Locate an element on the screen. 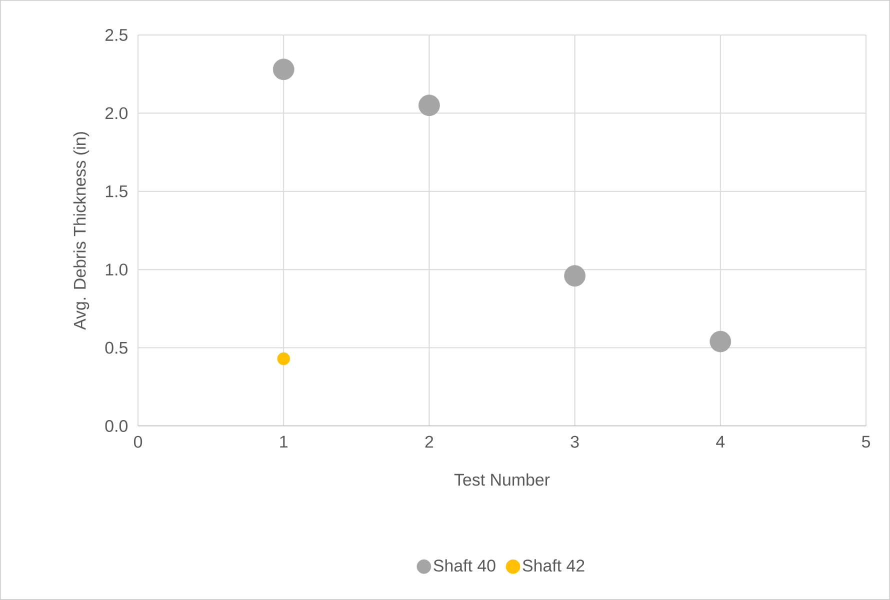 Image resolution: width=890 pixels, height=600 pixels. y-tick-label: 0.0 is located at coordinates (116, 426).